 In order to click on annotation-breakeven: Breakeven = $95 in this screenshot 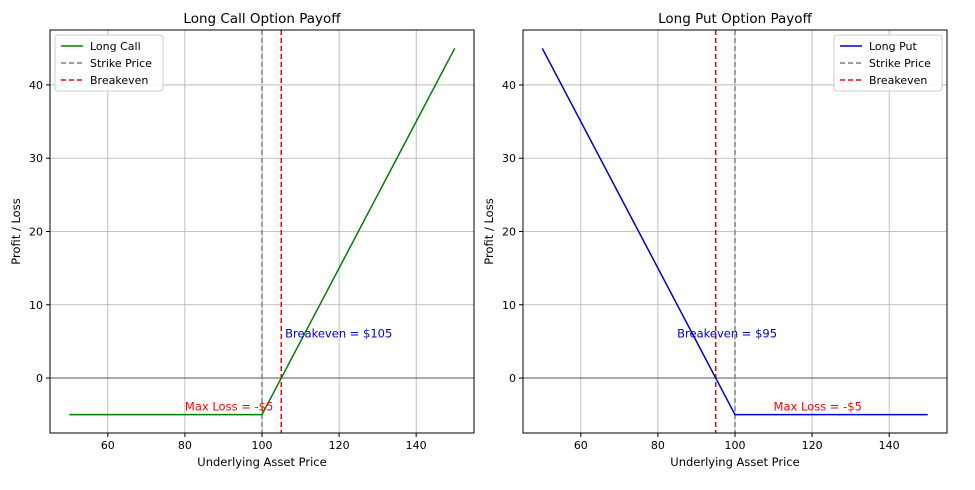, I will do `click(727, 333)`.